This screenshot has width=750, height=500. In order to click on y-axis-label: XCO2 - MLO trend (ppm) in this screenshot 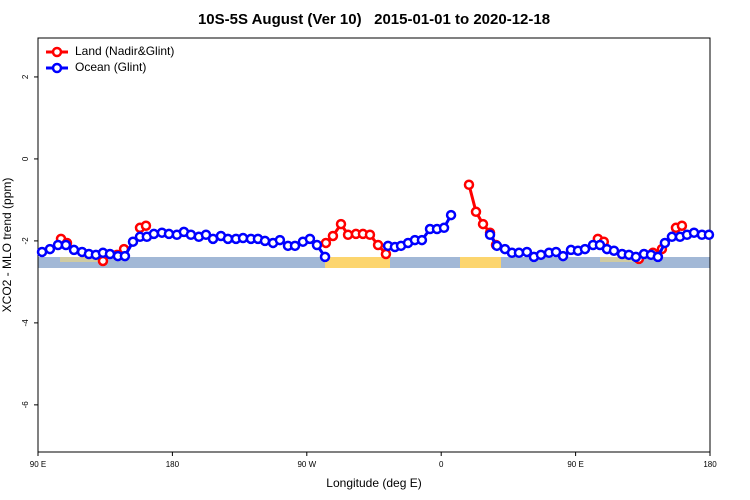, I will do `click(7, 245)`.